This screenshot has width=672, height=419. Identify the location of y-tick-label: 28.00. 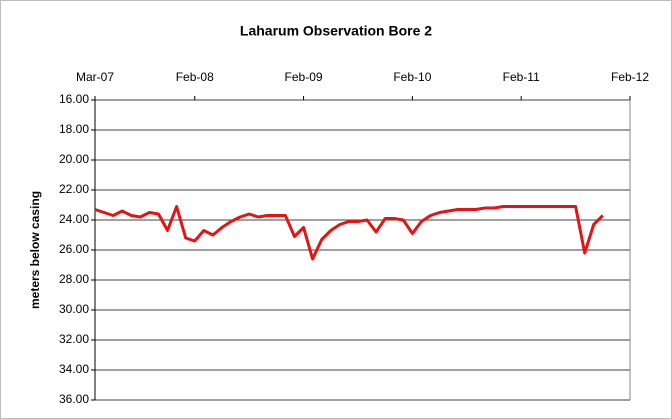
(74, 279).